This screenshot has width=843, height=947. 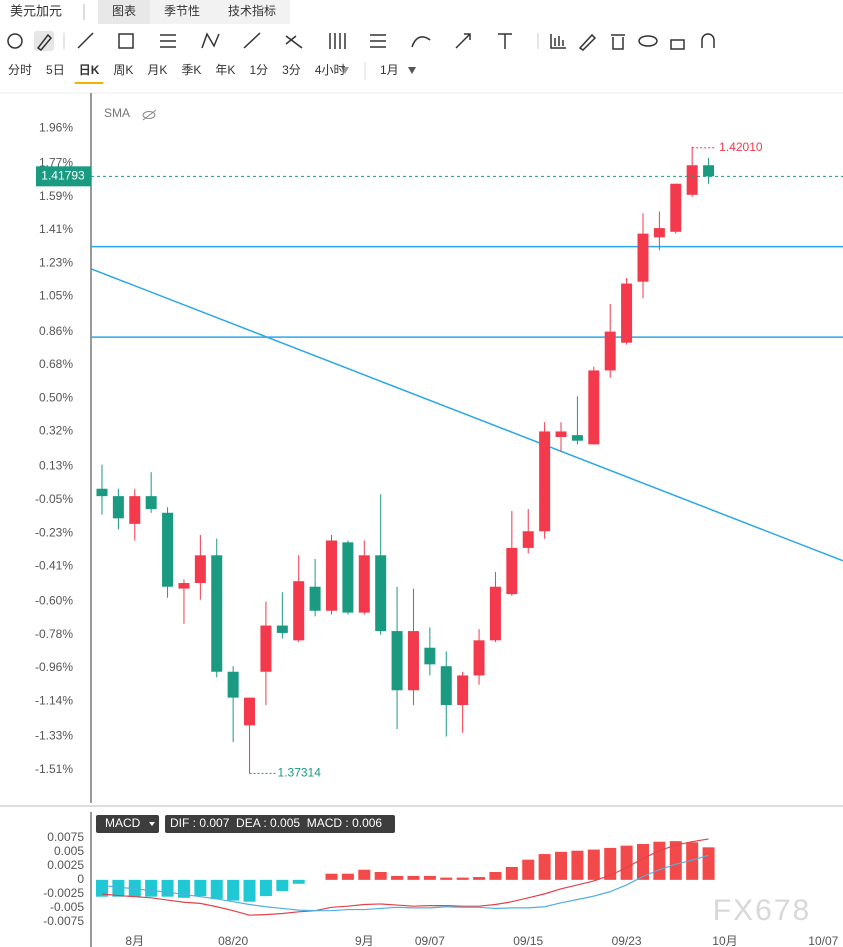 I want to click on y-tick-label: 1.77%, so click(x=56, y=163).